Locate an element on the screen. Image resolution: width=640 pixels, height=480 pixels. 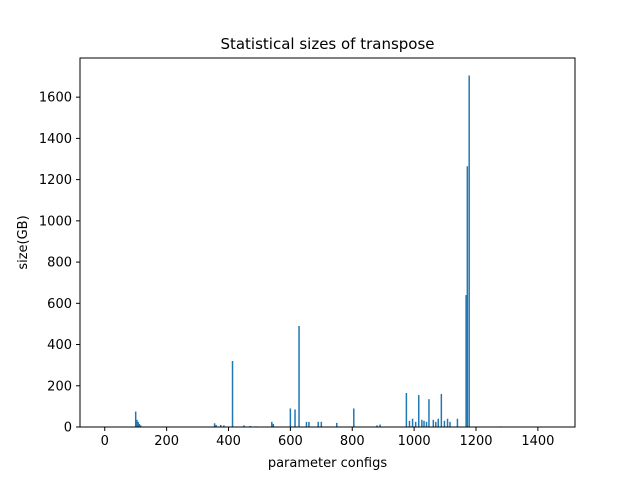
chart-title: Statistical sizes of transpose is located at coordinates (327, 44).